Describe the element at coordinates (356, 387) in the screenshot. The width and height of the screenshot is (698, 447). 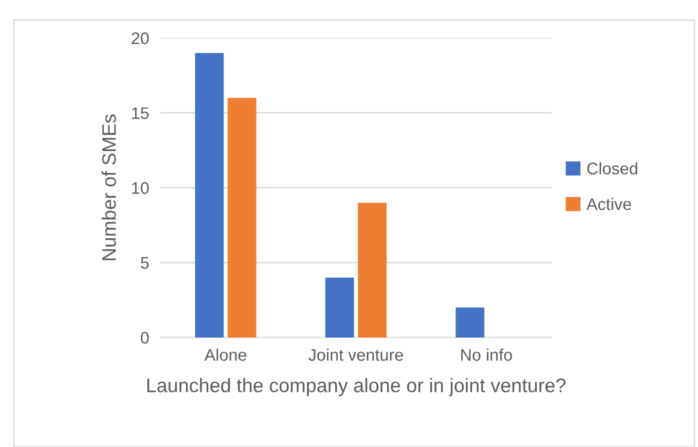
I see `x-axis-title: Launched the company alone or in joint venture?` at that location.